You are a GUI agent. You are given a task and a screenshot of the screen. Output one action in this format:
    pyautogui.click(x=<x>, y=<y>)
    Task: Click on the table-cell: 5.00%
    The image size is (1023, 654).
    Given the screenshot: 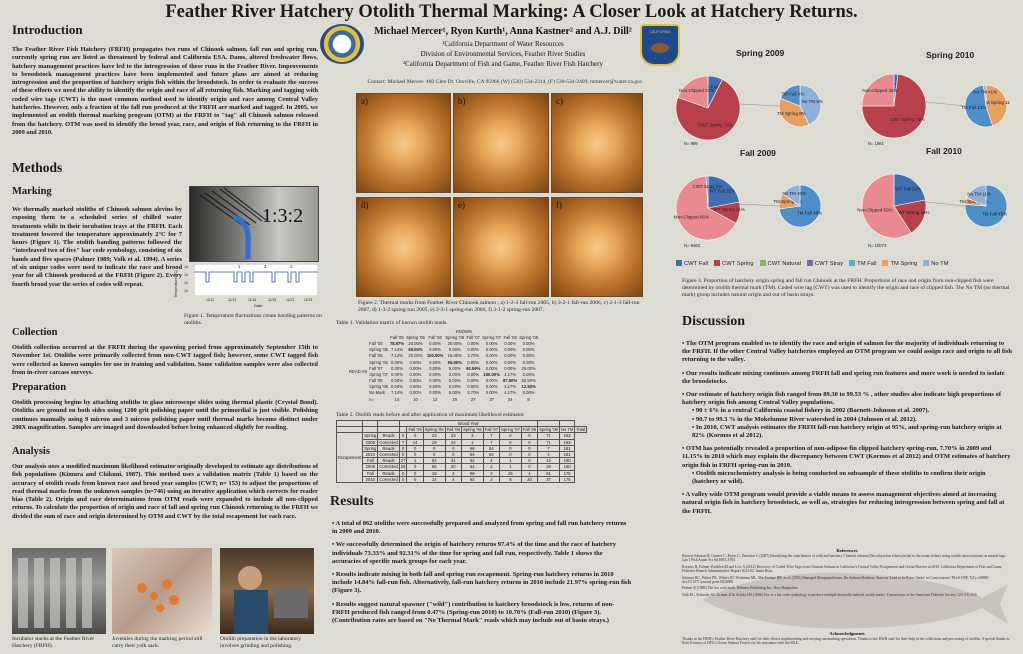 What is the action you would take?
    pyautogui.click(x=454, y=393)
    